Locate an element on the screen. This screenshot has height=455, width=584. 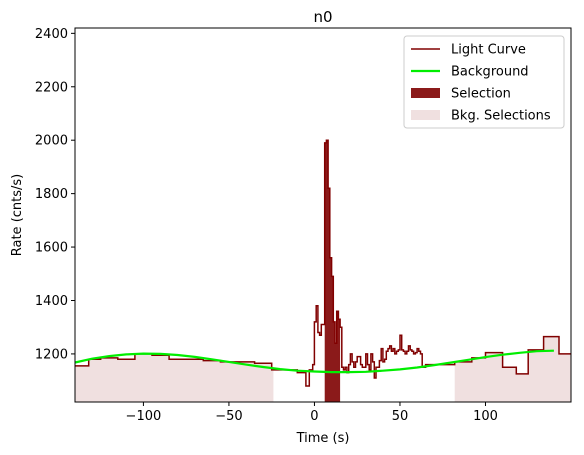
x-tick-label: −100 is located at coordinates (144, 416).